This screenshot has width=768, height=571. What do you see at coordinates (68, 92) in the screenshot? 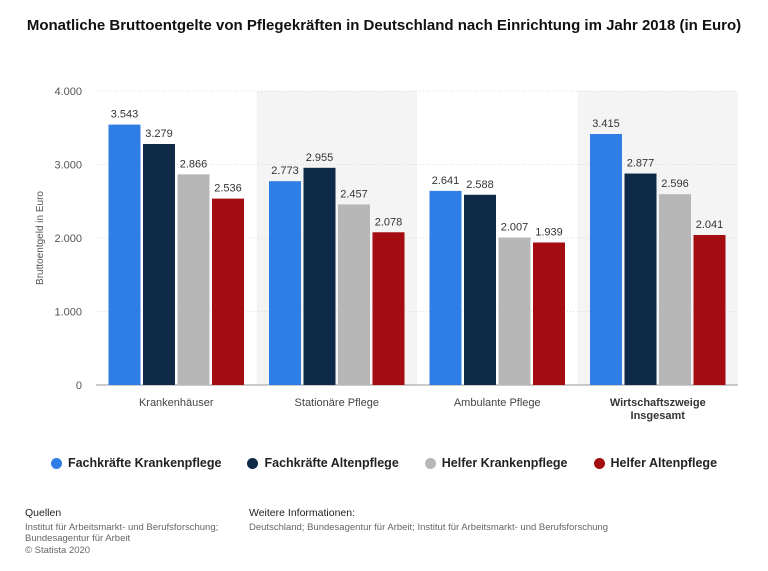
I see `y-tick-label: 4.000` at bounding box center [68, 92].